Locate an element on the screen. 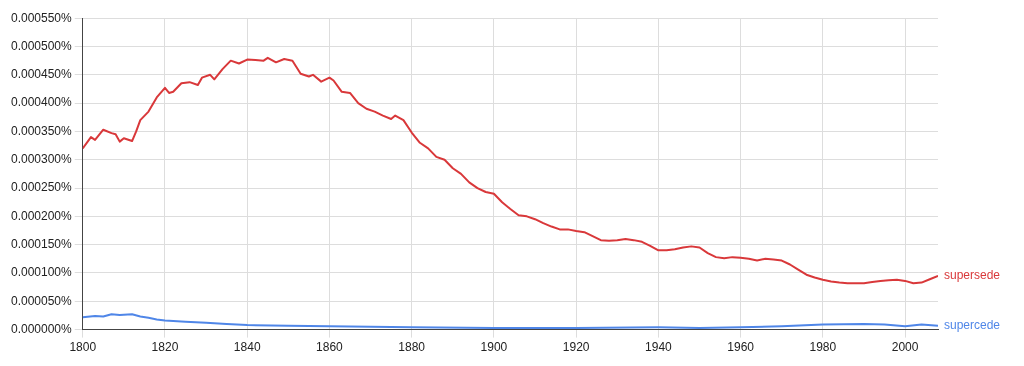 This screenshot has width=1024, height=366. x-tick-label: 1860 is located at coordinates (330, 347).